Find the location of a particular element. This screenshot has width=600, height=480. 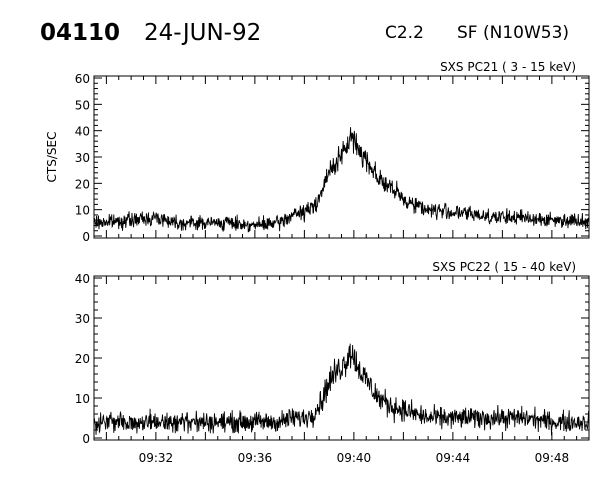

panel-title: SXS PC21 ( 3 - 15 keV) is located at coordinates (508, 67).